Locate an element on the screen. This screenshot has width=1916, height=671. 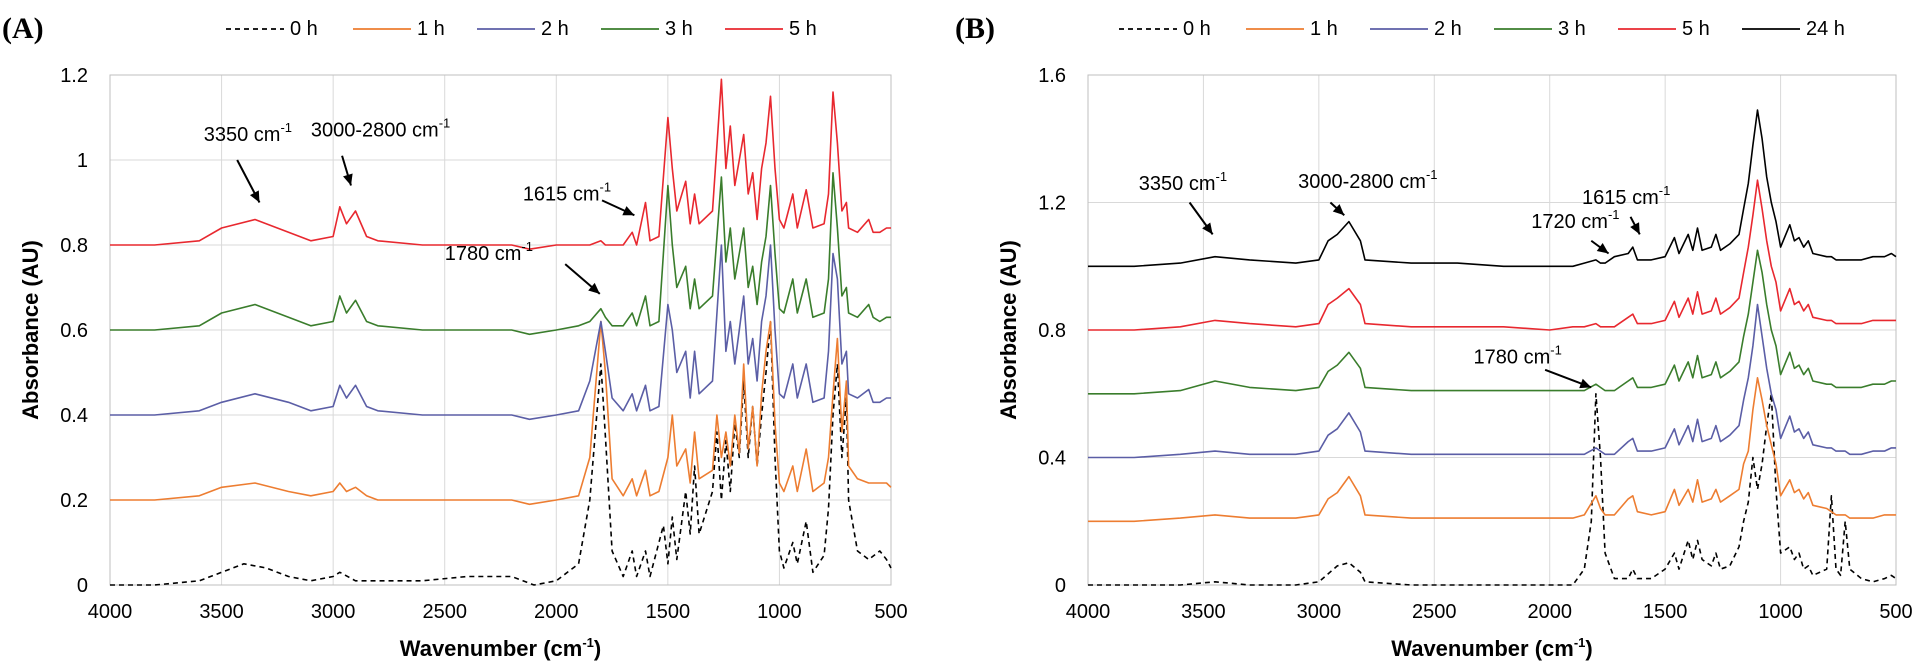
panel-label: (B) is located at coordinates (975, 28).